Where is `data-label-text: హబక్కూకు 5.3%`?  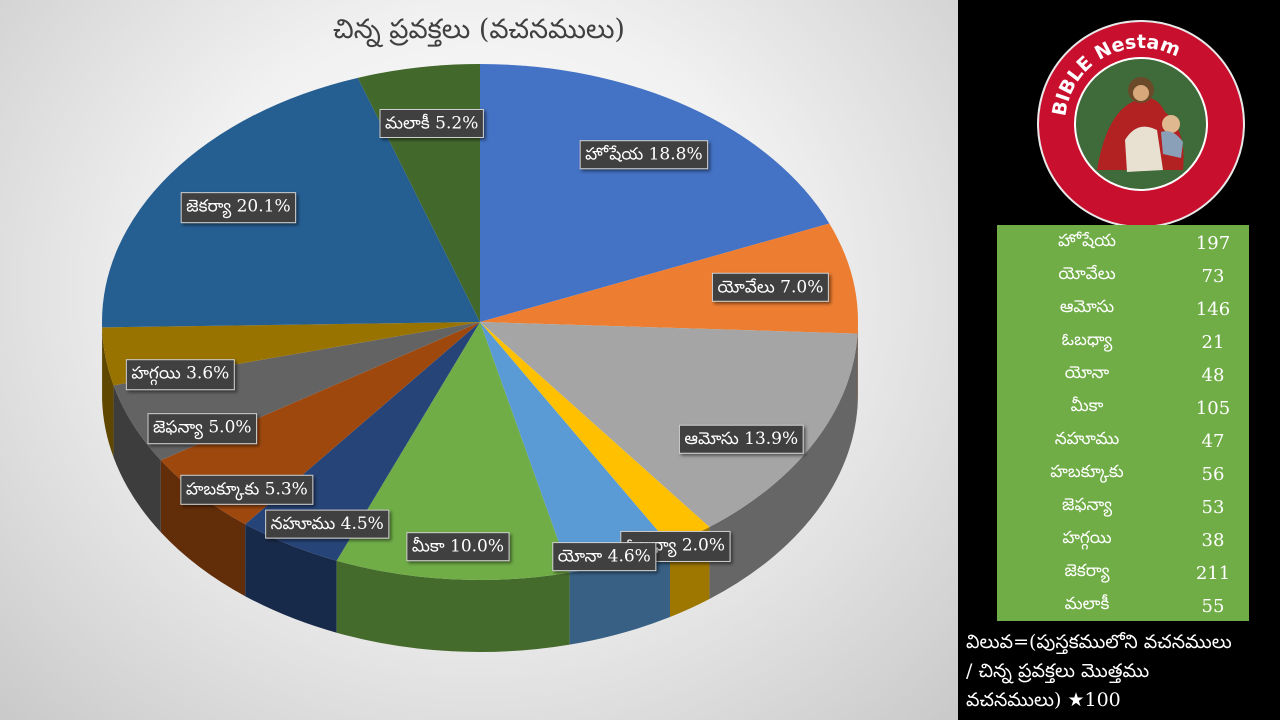 data-label-text: హబక్కూకు 5.3% is located at coordinates (247, 489).